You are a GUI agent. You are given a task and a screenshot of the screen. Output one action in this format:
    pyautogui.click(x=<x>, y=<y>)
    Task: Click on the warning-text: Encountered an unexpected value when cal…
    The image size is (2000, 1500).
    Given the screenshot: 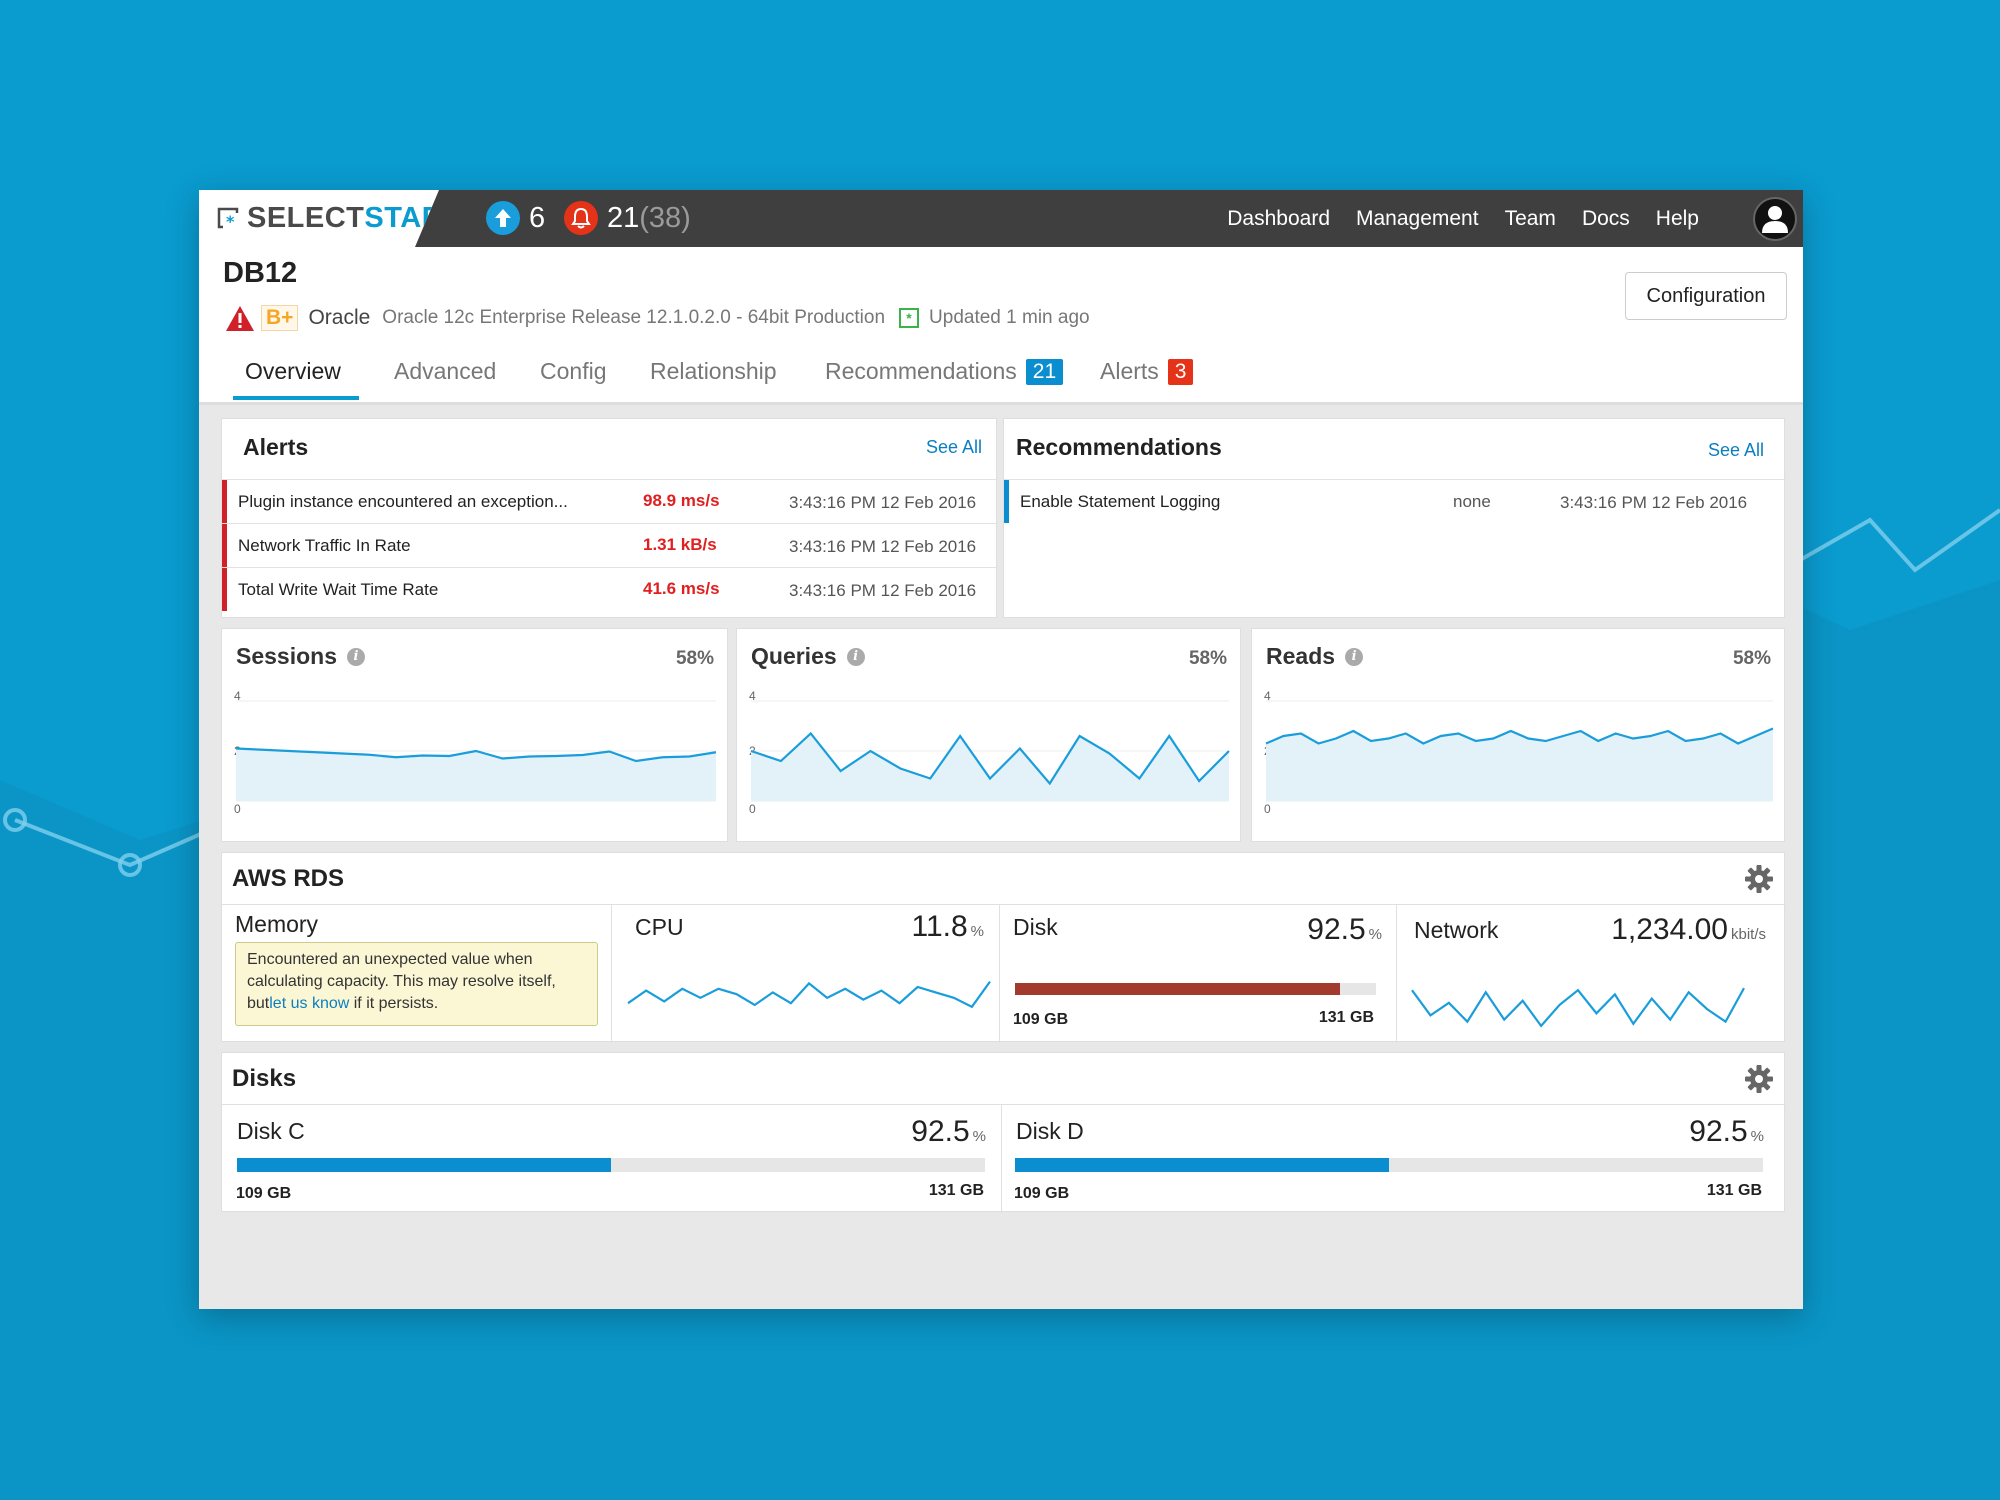 What is the action you would take?
    pyautogui.click(x=401, y=981)
    